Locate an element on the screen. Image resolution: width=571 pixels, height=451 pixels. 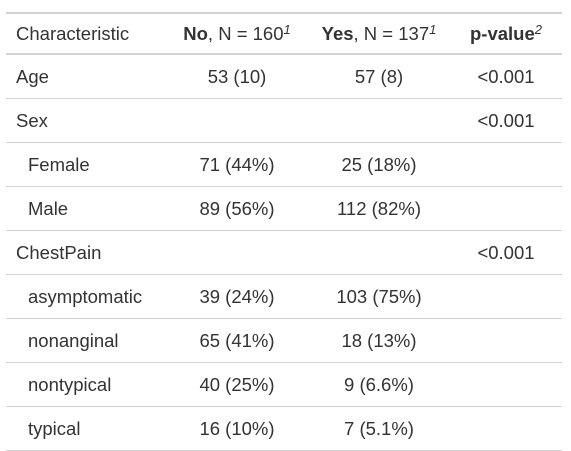
header-yes-count: , N = 137 is located at coordinates (391, 33).